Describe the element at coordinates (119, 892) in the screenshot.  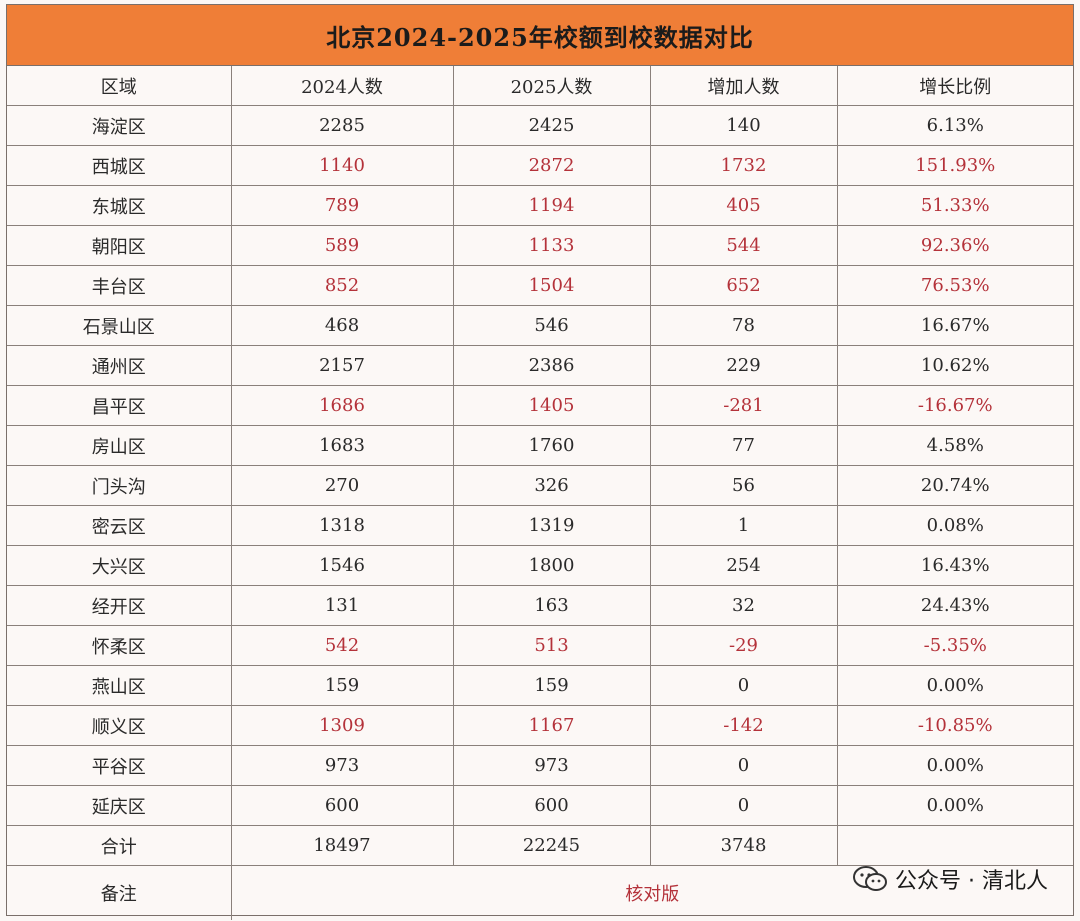
I see `remark-label: 备注` at that location.